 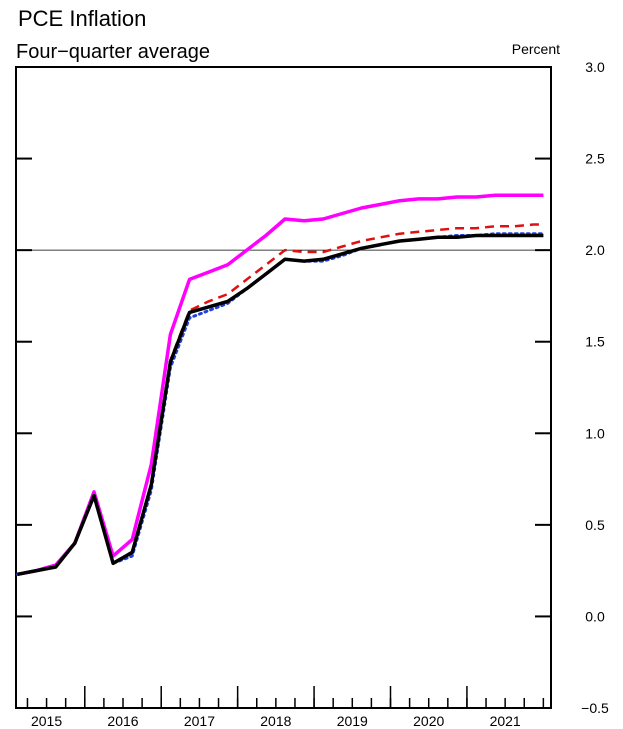 What do you see at coordinates (113, 52) in the screenshot?
I see `chart-subtitle: Four−quarter average` at bounding box center [113, 52].